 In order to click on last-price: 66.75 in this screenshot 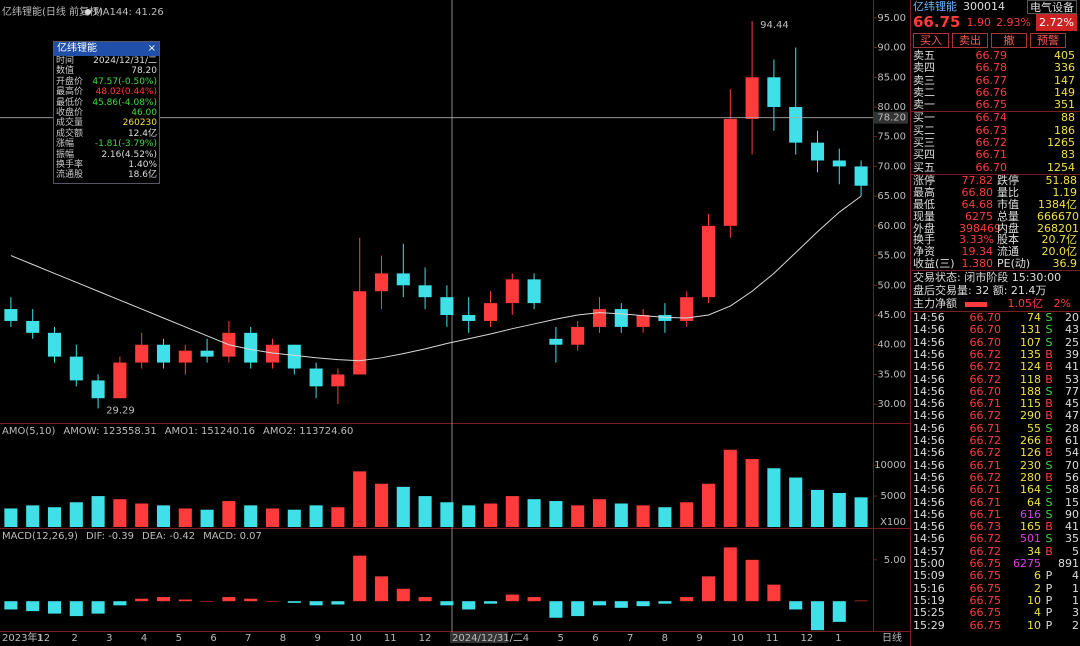, I will do `click(937, 22)`.